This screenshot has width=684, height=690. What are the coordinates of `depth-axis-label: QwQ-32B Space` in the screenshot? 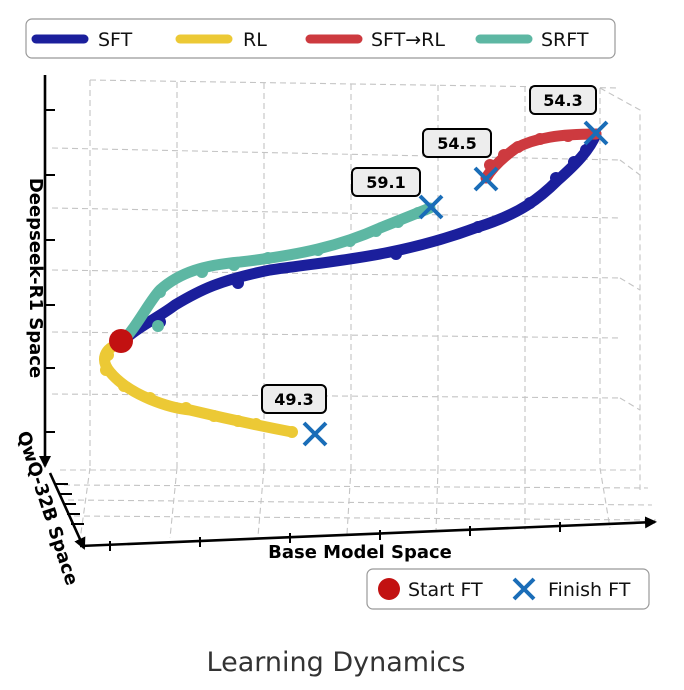 It's located at (47, 509).